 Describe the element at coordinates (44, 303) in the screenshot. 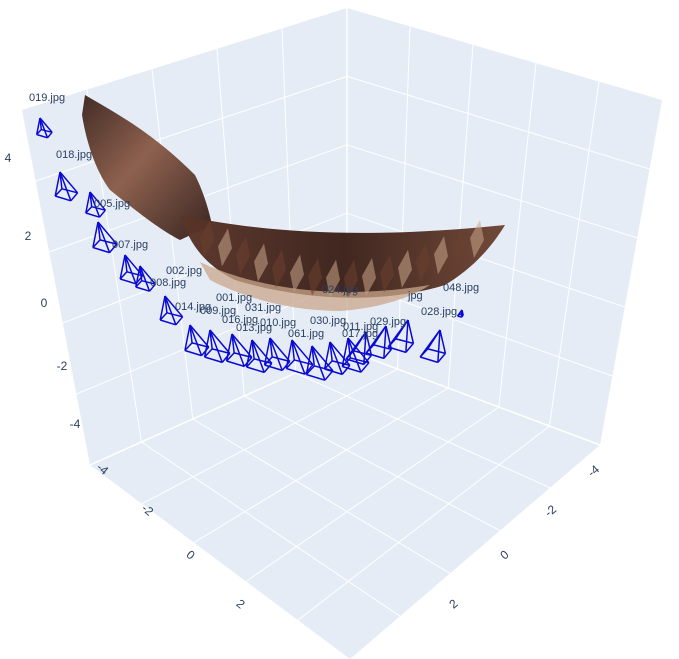

I see `z-tick-label: 0` at that location.